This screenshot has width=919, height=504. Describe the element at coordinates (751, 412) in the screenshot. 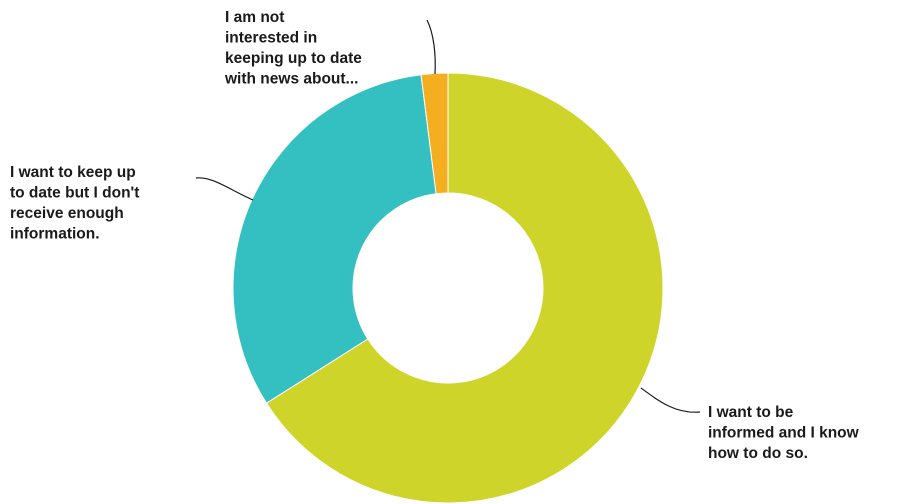

I see `slice-label-line: I want to be` at that location.